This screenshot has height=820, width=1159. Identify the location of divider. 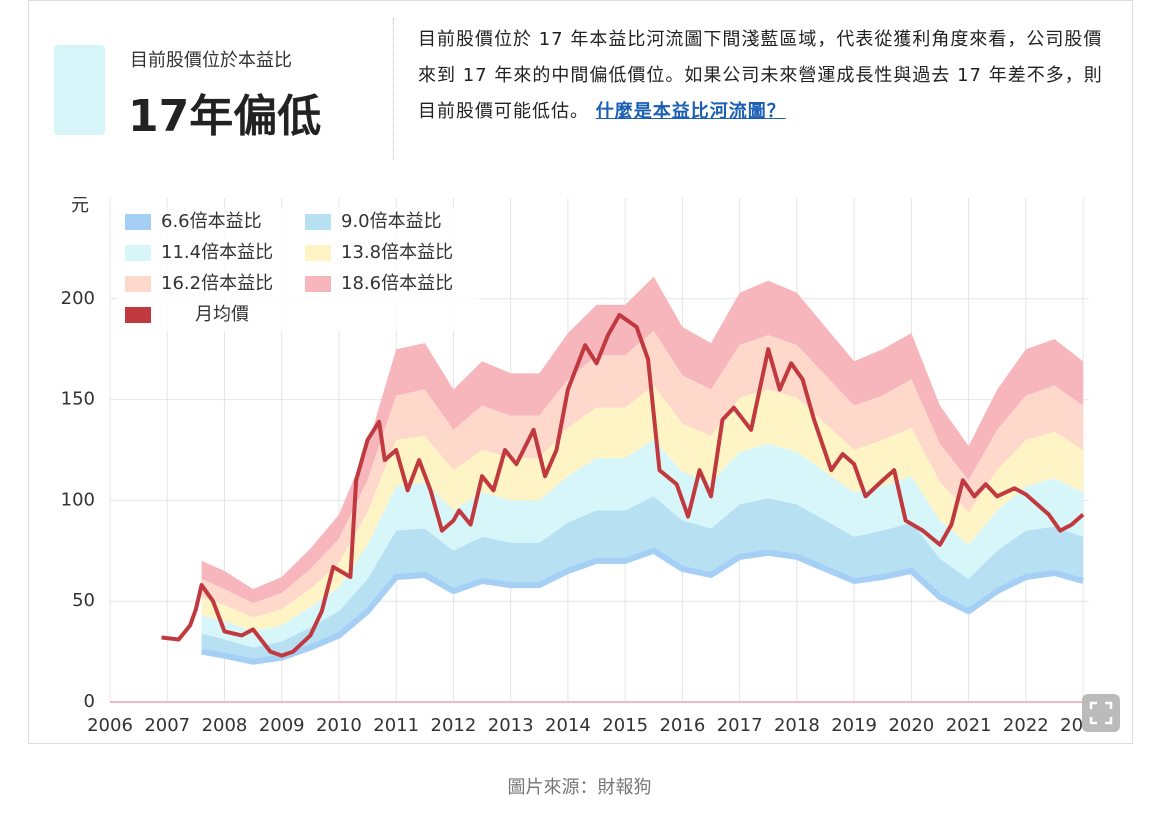
(393, 89).